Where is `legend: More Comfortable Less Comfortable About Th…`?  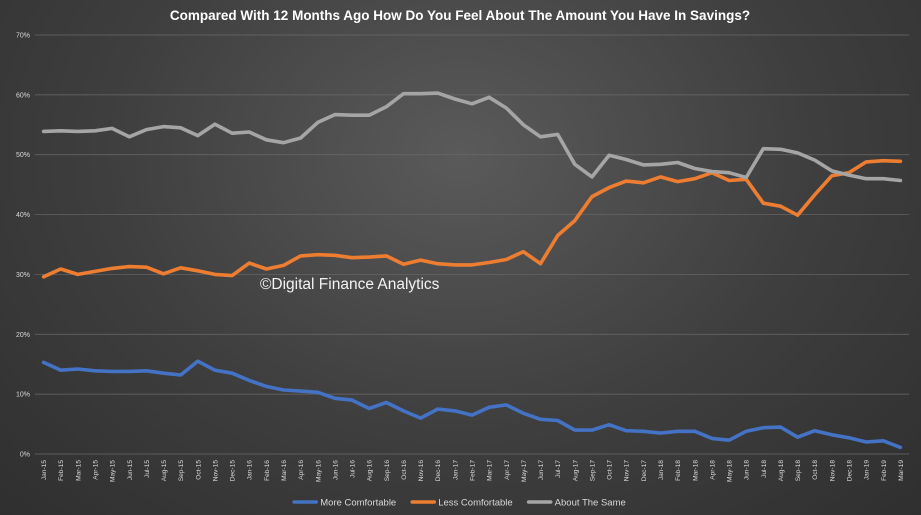 legend: More Comfortable Less Comfortable About Th… is located at coordinates (459, 503).